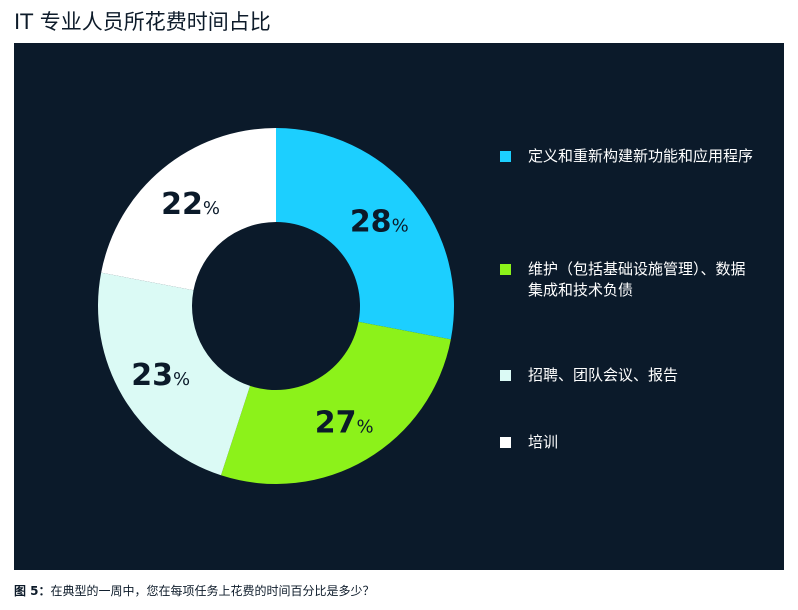 Image resolution: width=798 pixels, height=610 pixels. I want to click on legend-label-meetings: 招聘、团队会议、报告, so click(603, 375).